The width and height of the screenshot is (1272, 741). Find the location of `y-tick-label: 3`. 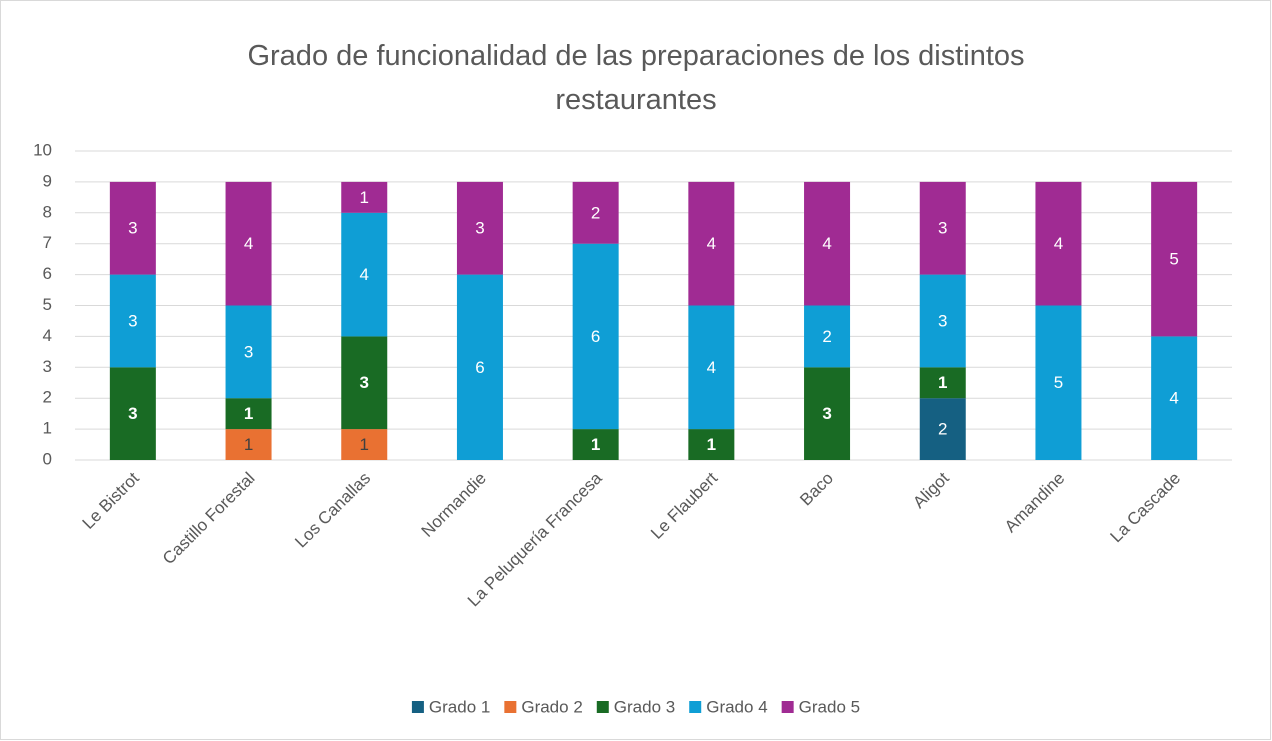

y-tick-label: 3 is located at coordinates (47, 366).